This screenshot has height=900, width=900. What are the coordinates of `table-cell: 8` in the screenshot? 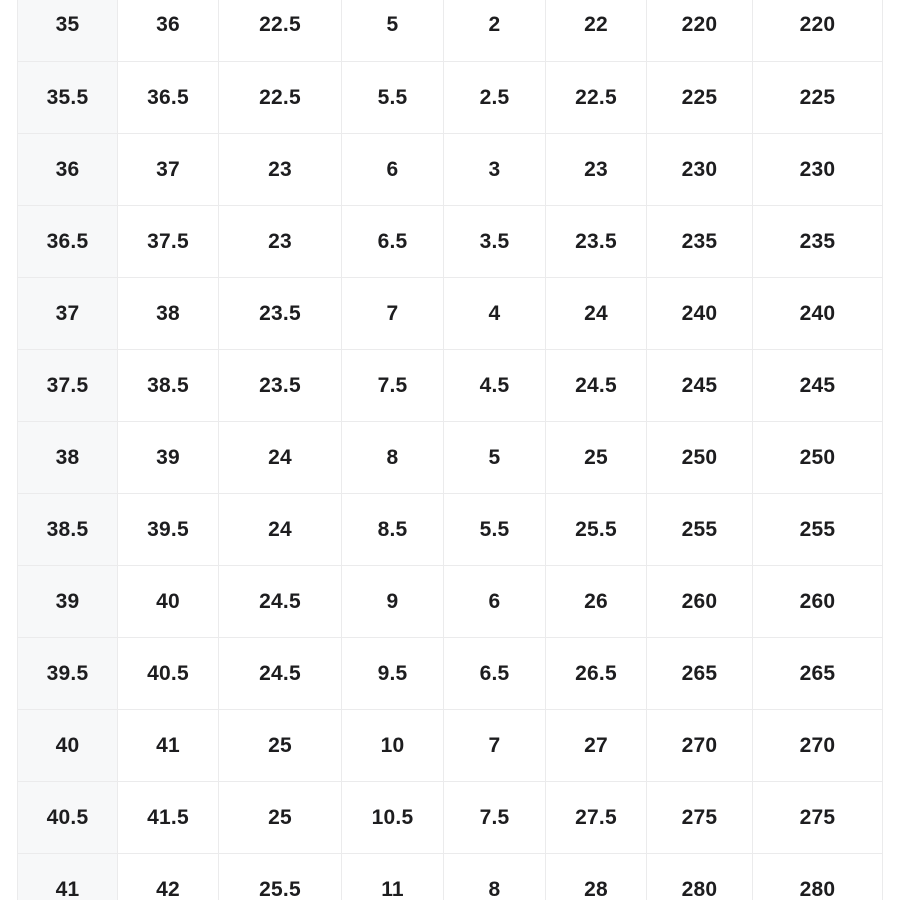 It's located at (495, 876).